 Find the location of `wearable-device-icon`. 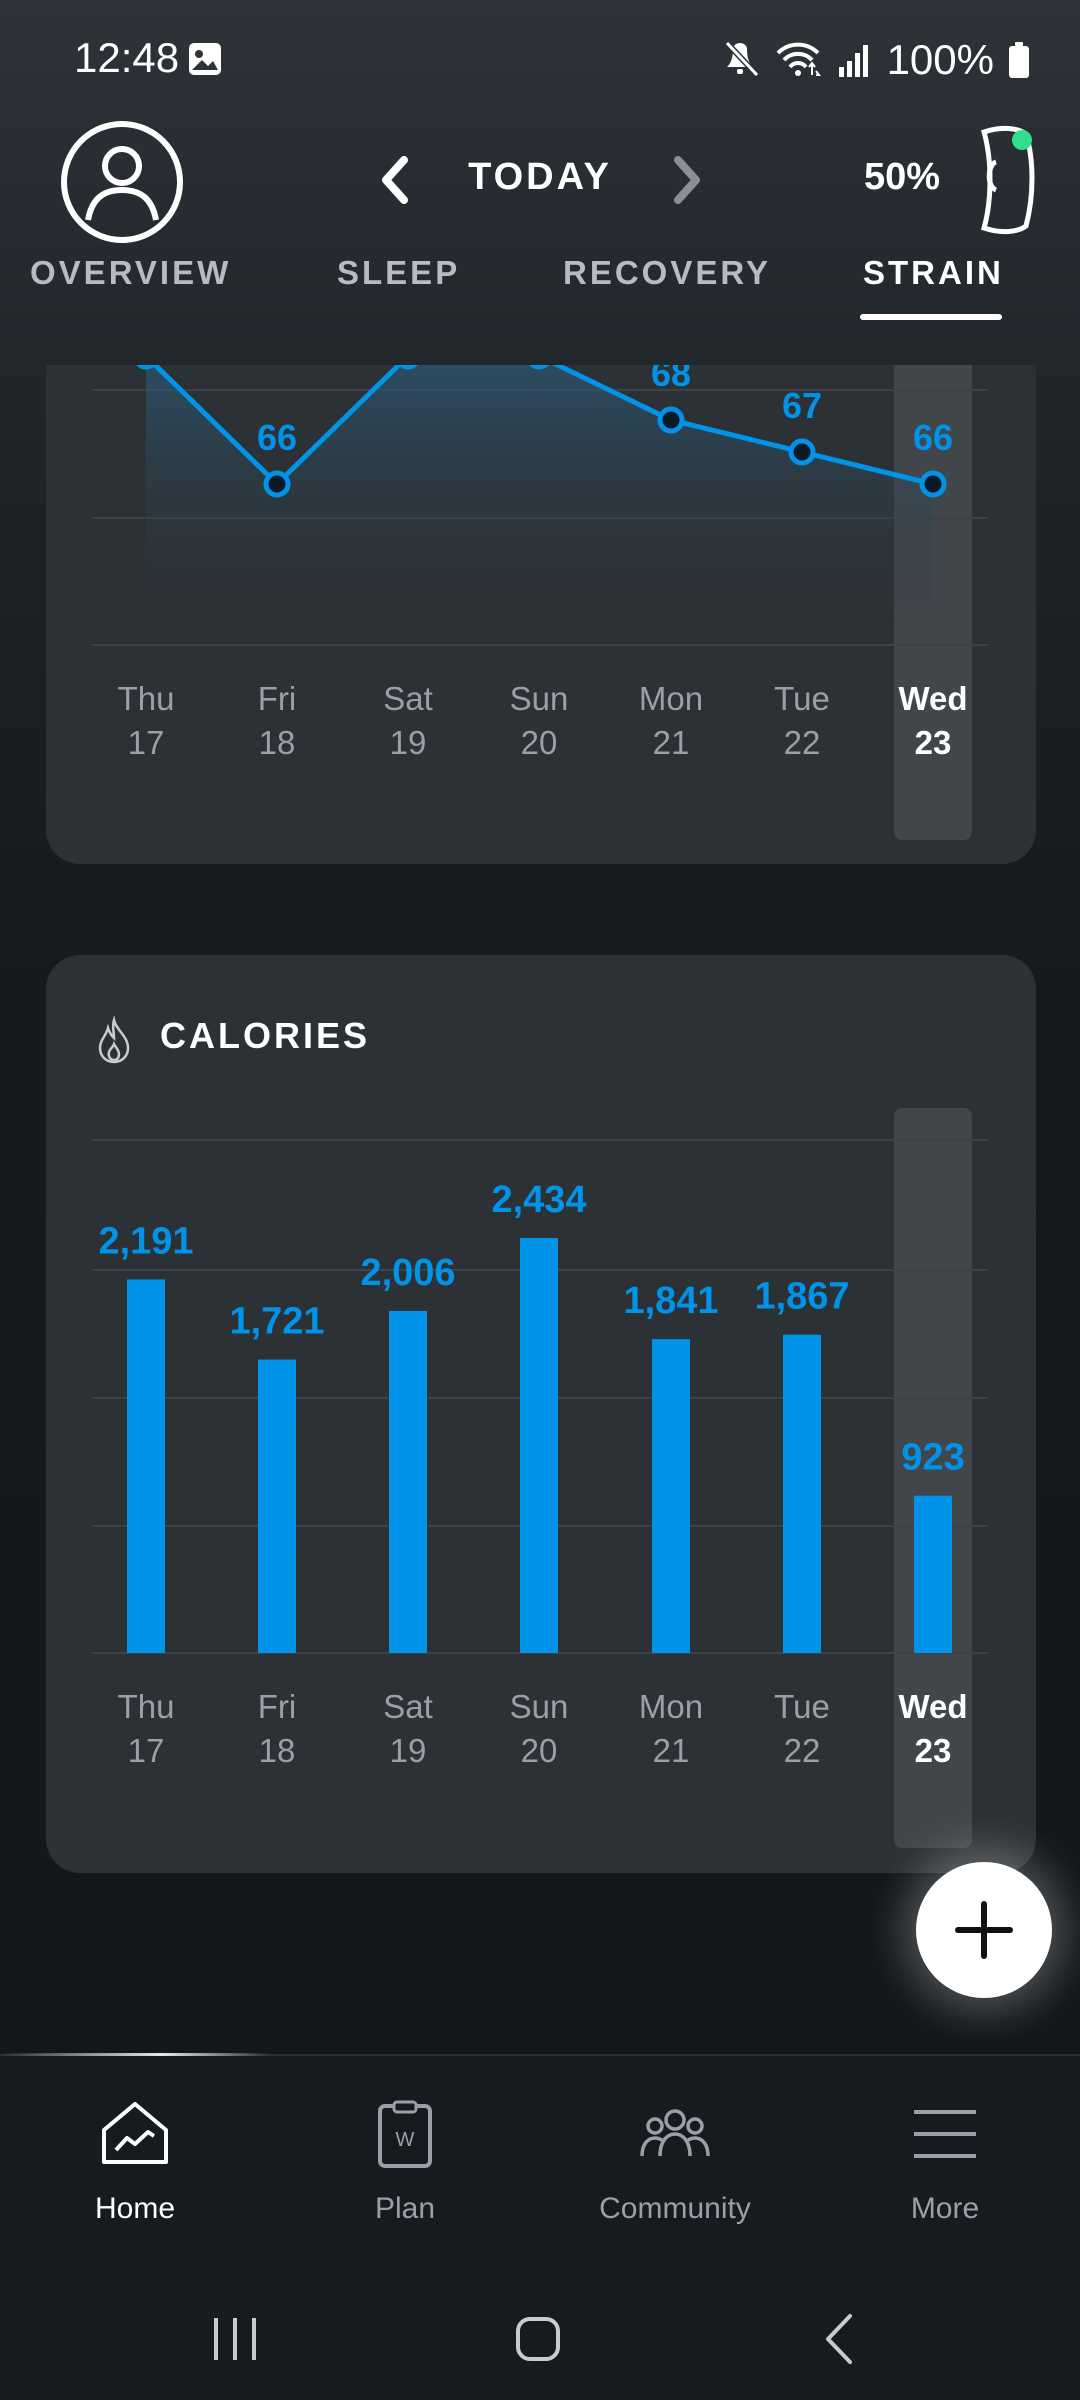

wearable-device-icon is located at coordinates (1002, 180).